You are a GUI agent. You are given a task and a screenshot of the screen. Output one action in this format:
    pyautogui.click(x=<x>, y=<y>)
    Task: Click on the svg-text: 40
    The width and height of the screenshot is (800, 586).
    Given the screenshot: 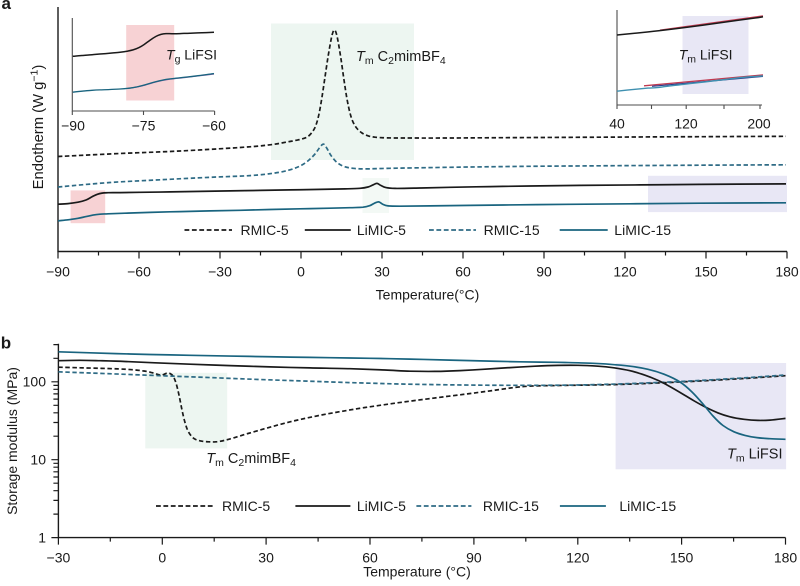 What is the action you would take?
    pyautogui.click(x=617, y=124)
    